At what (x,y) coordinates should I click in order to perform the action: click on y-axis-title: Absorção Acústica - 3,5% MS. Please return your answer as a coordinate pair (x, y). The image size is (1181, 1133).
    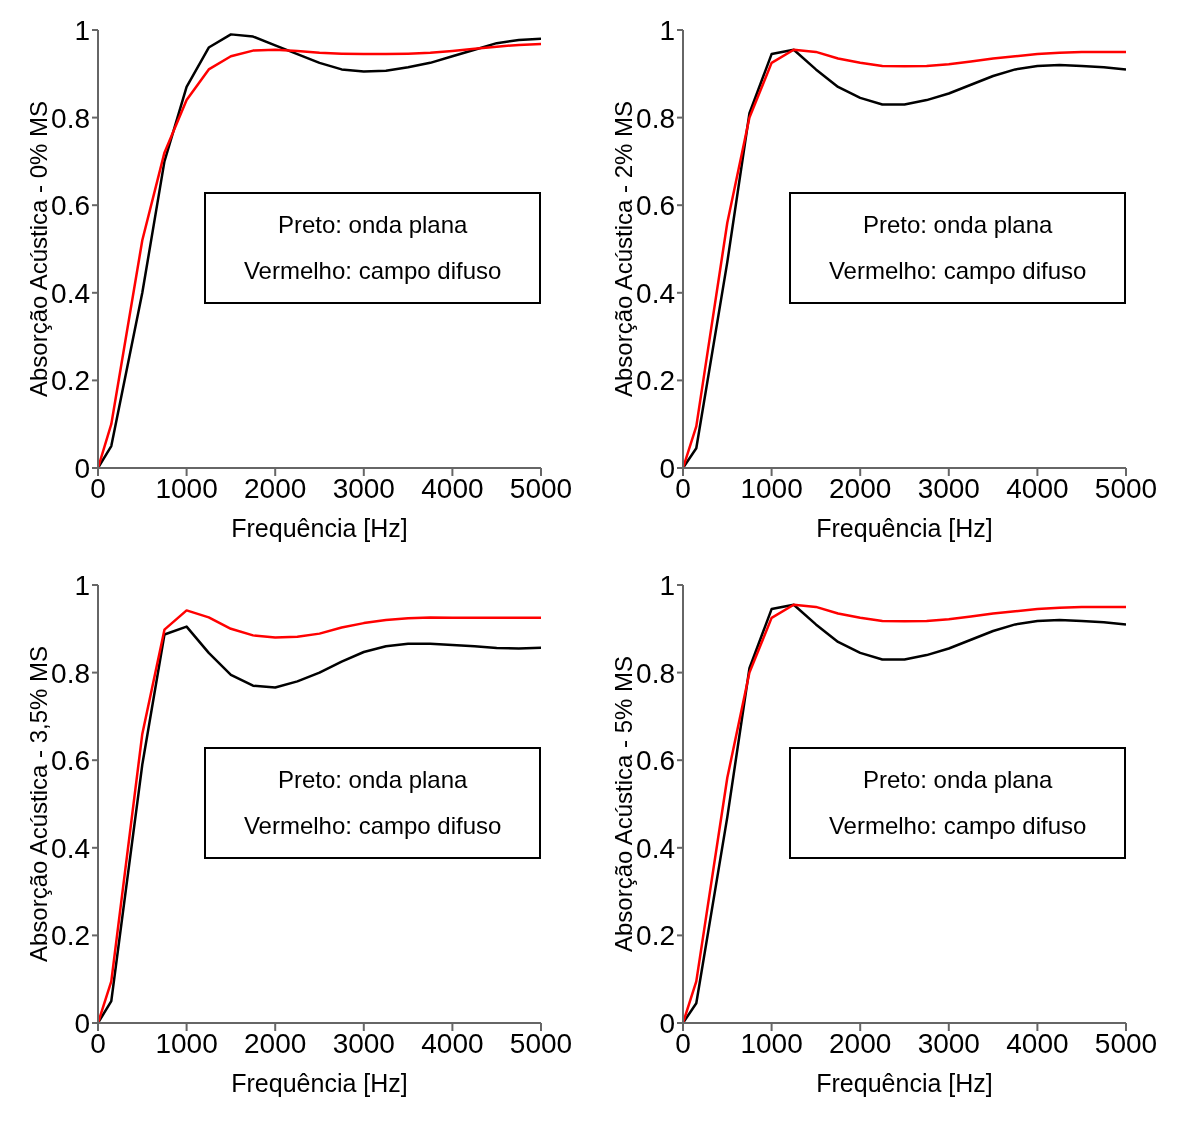
    Looking at the image, I should click on (38, 804).